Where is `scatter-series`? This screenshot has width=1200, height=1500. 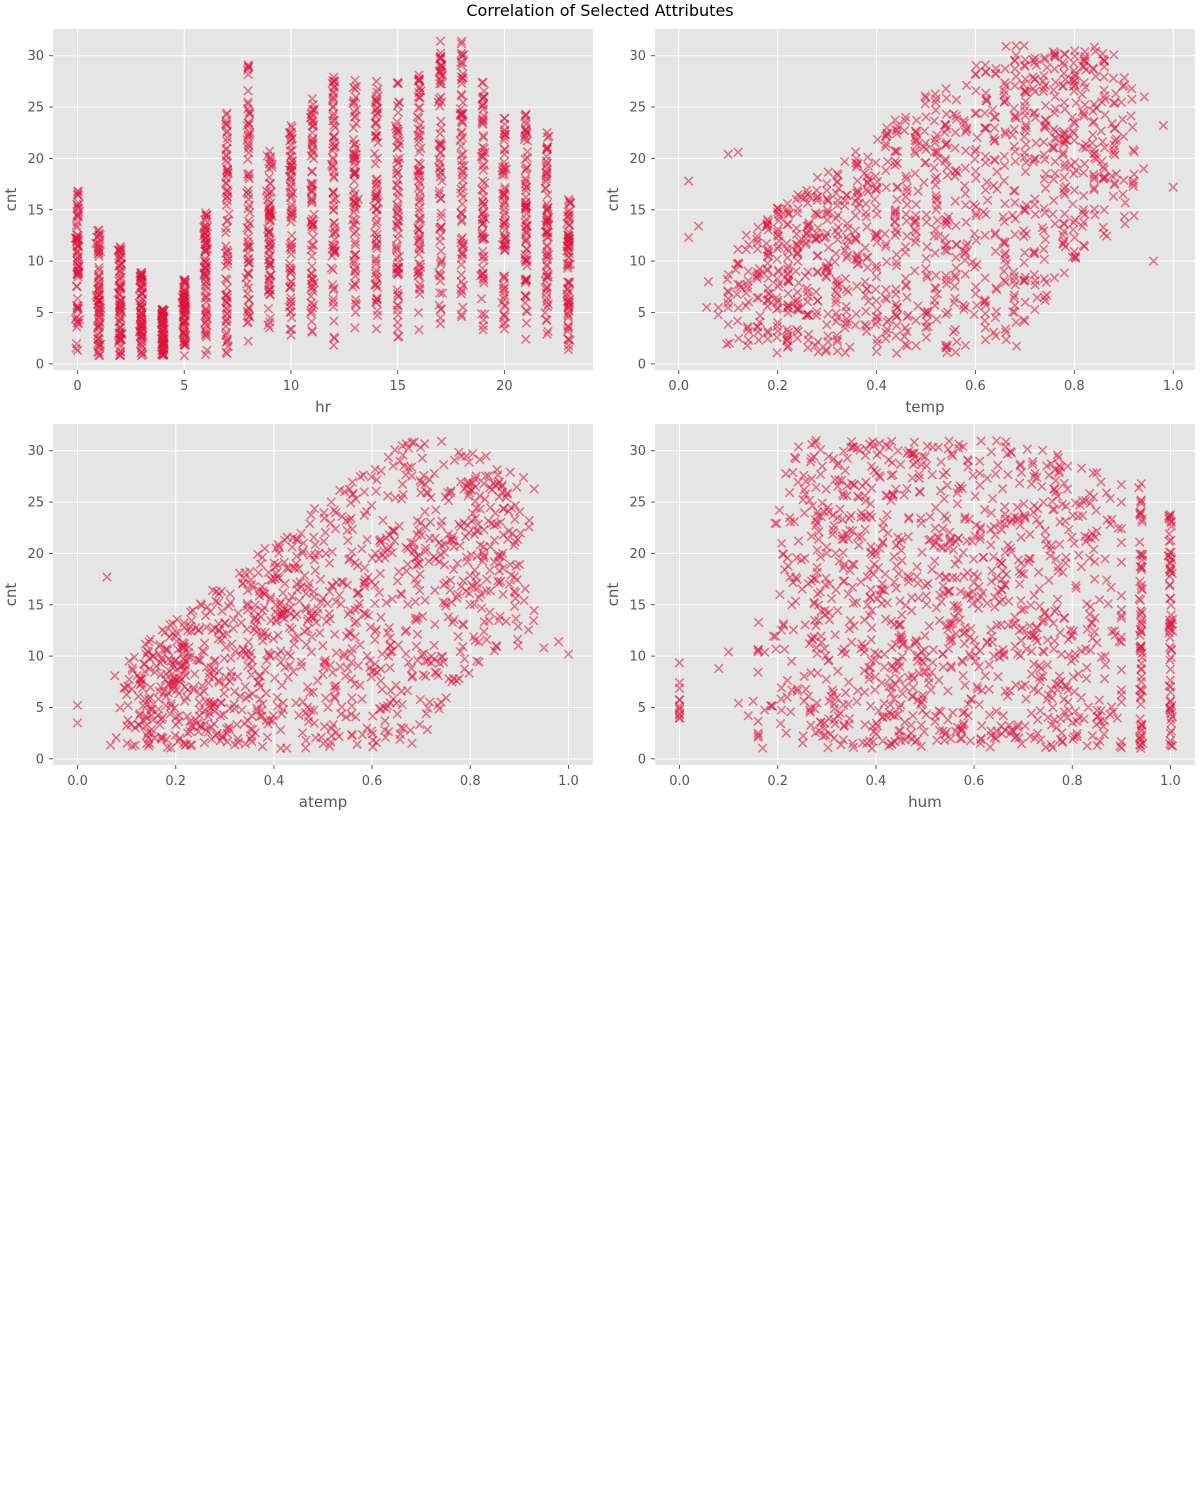
scatter-series is located at coordinates (323, 198).